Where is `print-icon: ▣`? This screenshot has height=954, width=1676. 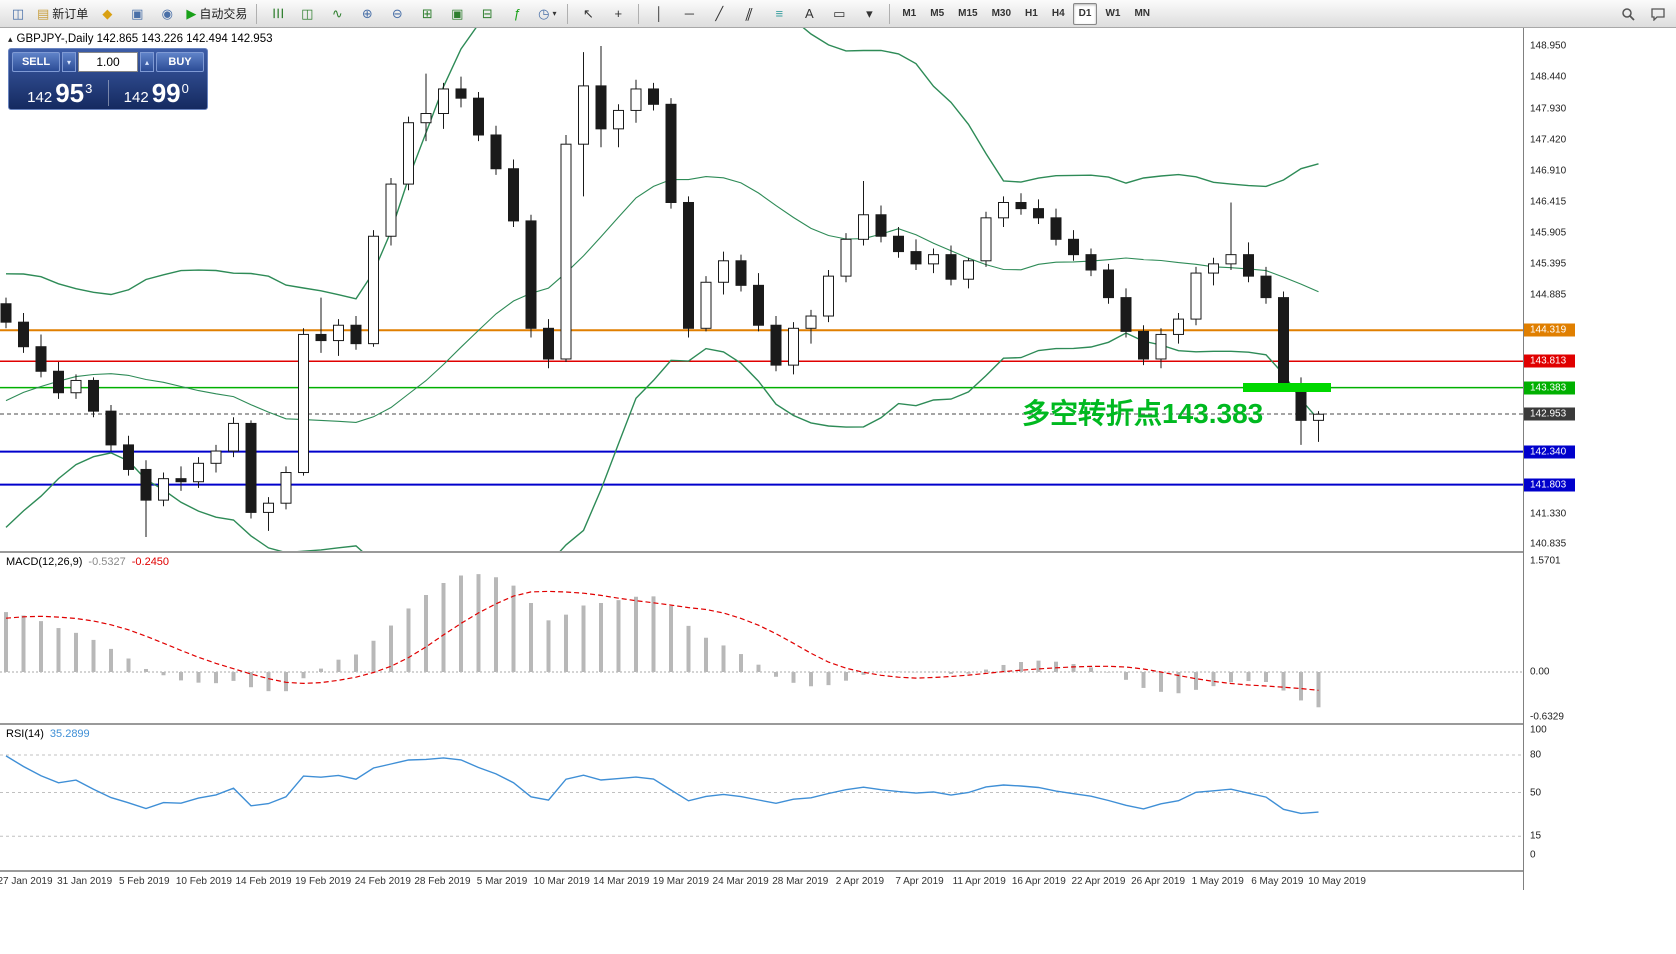
print-icon: ▣ is located at coordinates (137, 13).